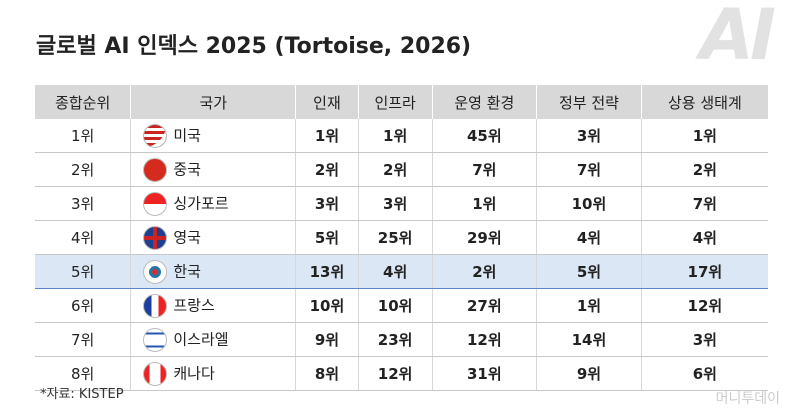  I want to click on country-name: 영국, so click(187, 237).